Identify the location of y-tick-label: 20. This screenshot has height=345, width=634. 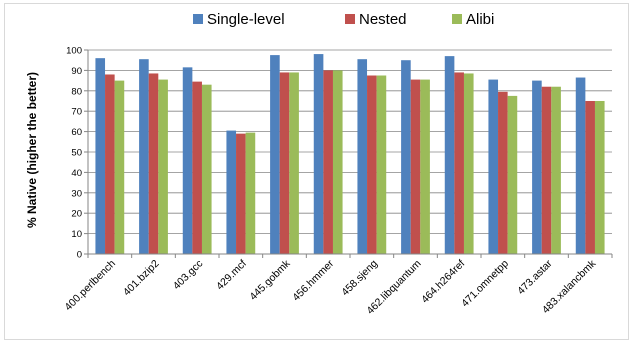
(76, 214).